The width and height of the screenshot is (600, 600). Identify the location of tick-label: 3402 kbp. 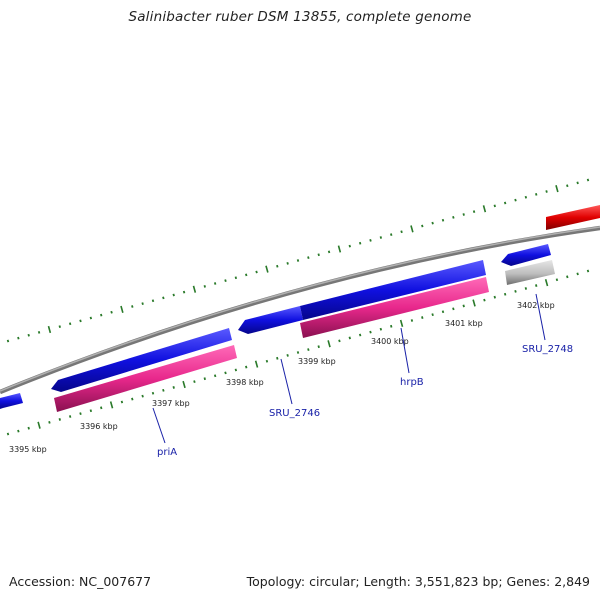
(536, 305).